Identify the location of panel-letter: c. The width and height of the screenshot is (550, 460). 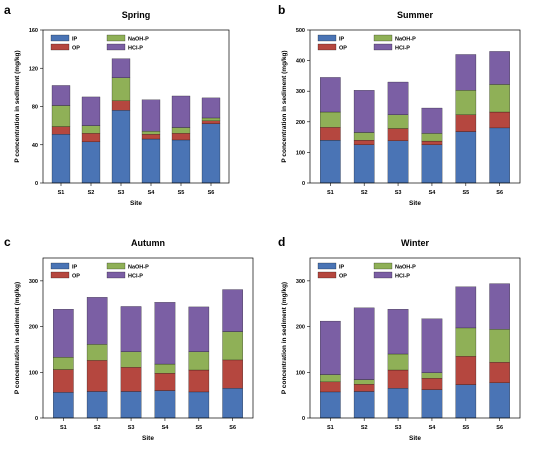
(7, 242).